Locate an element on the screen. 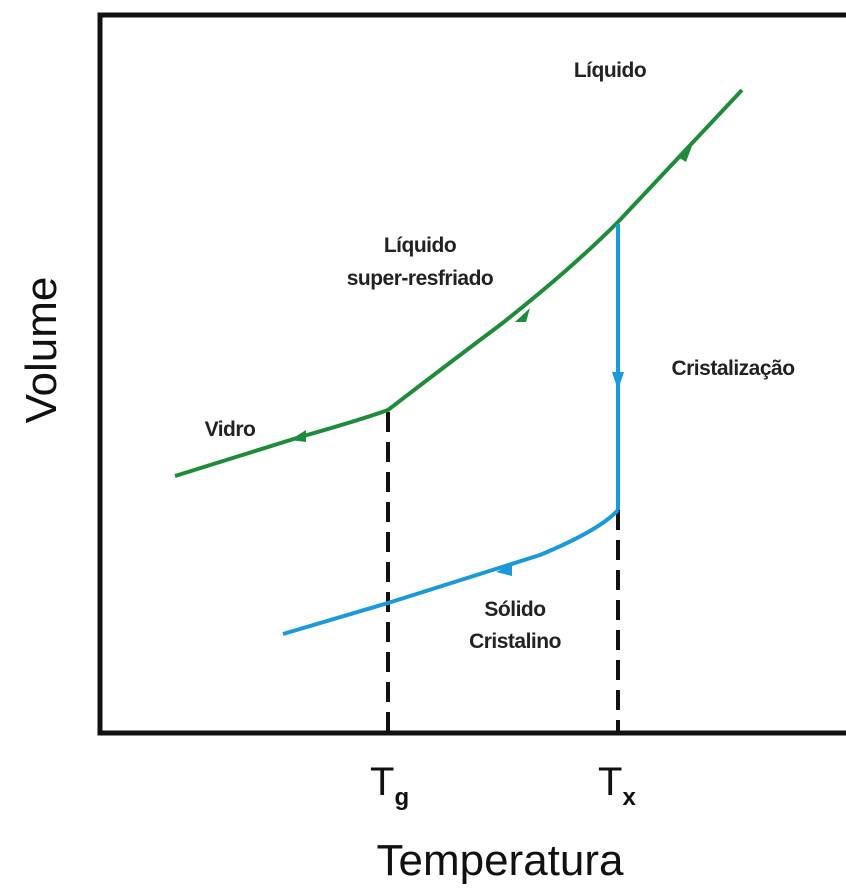 The image size is (846, 888). tick-label: Tg is located at coordinates (389, 785).